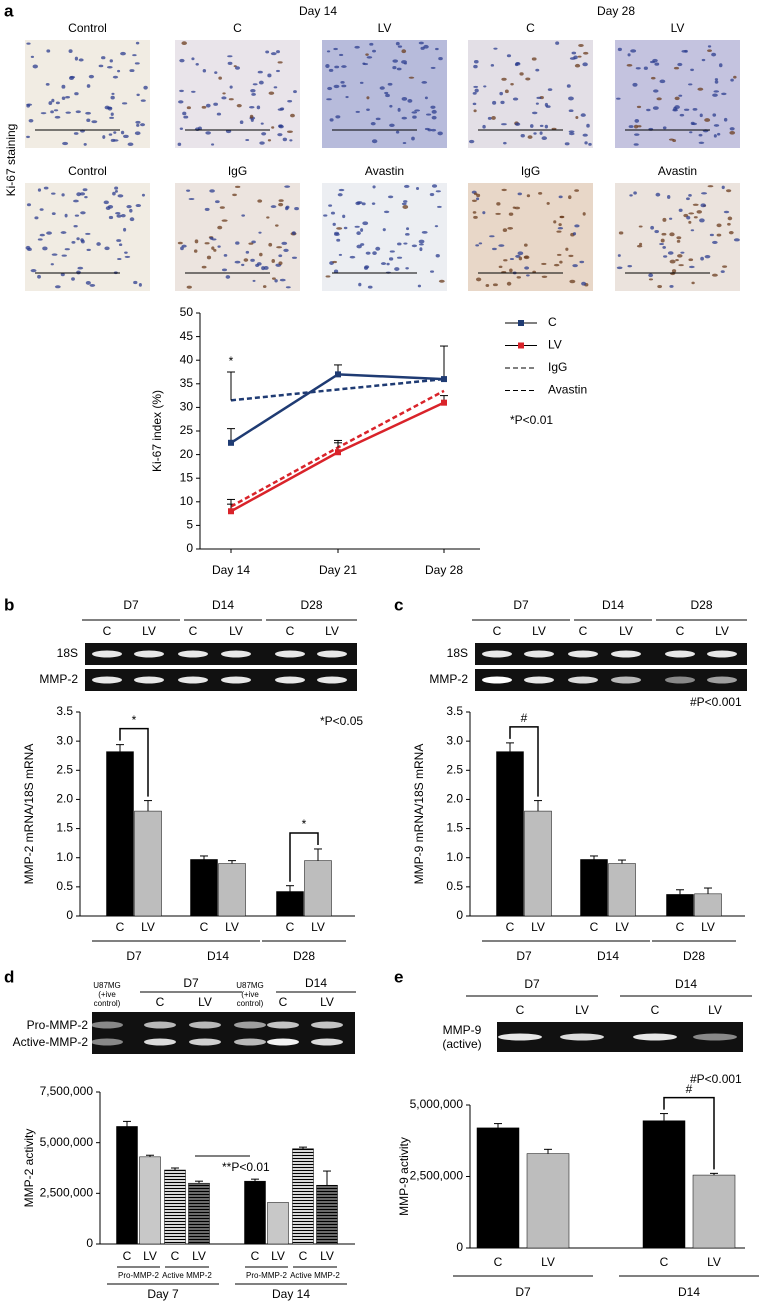 The height and width of the screenshot is (1306, 771). I want to click on y-axis-label: Ki-67 index (%), so click(157, 431).